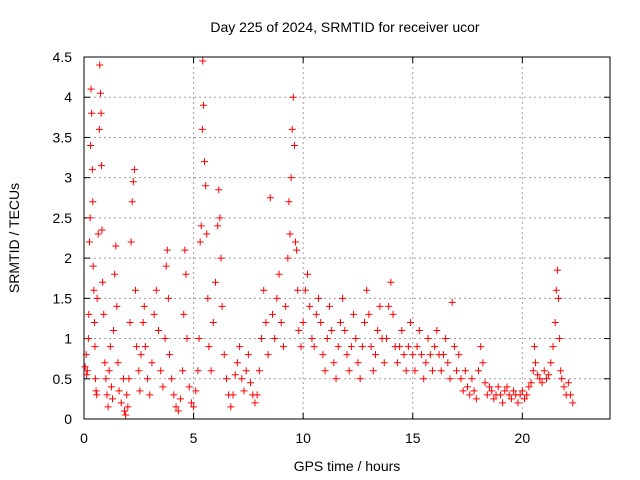 This screenshot has height=480, width=640. I want to click on y-tick-label: 1.5, so click(63, 298).